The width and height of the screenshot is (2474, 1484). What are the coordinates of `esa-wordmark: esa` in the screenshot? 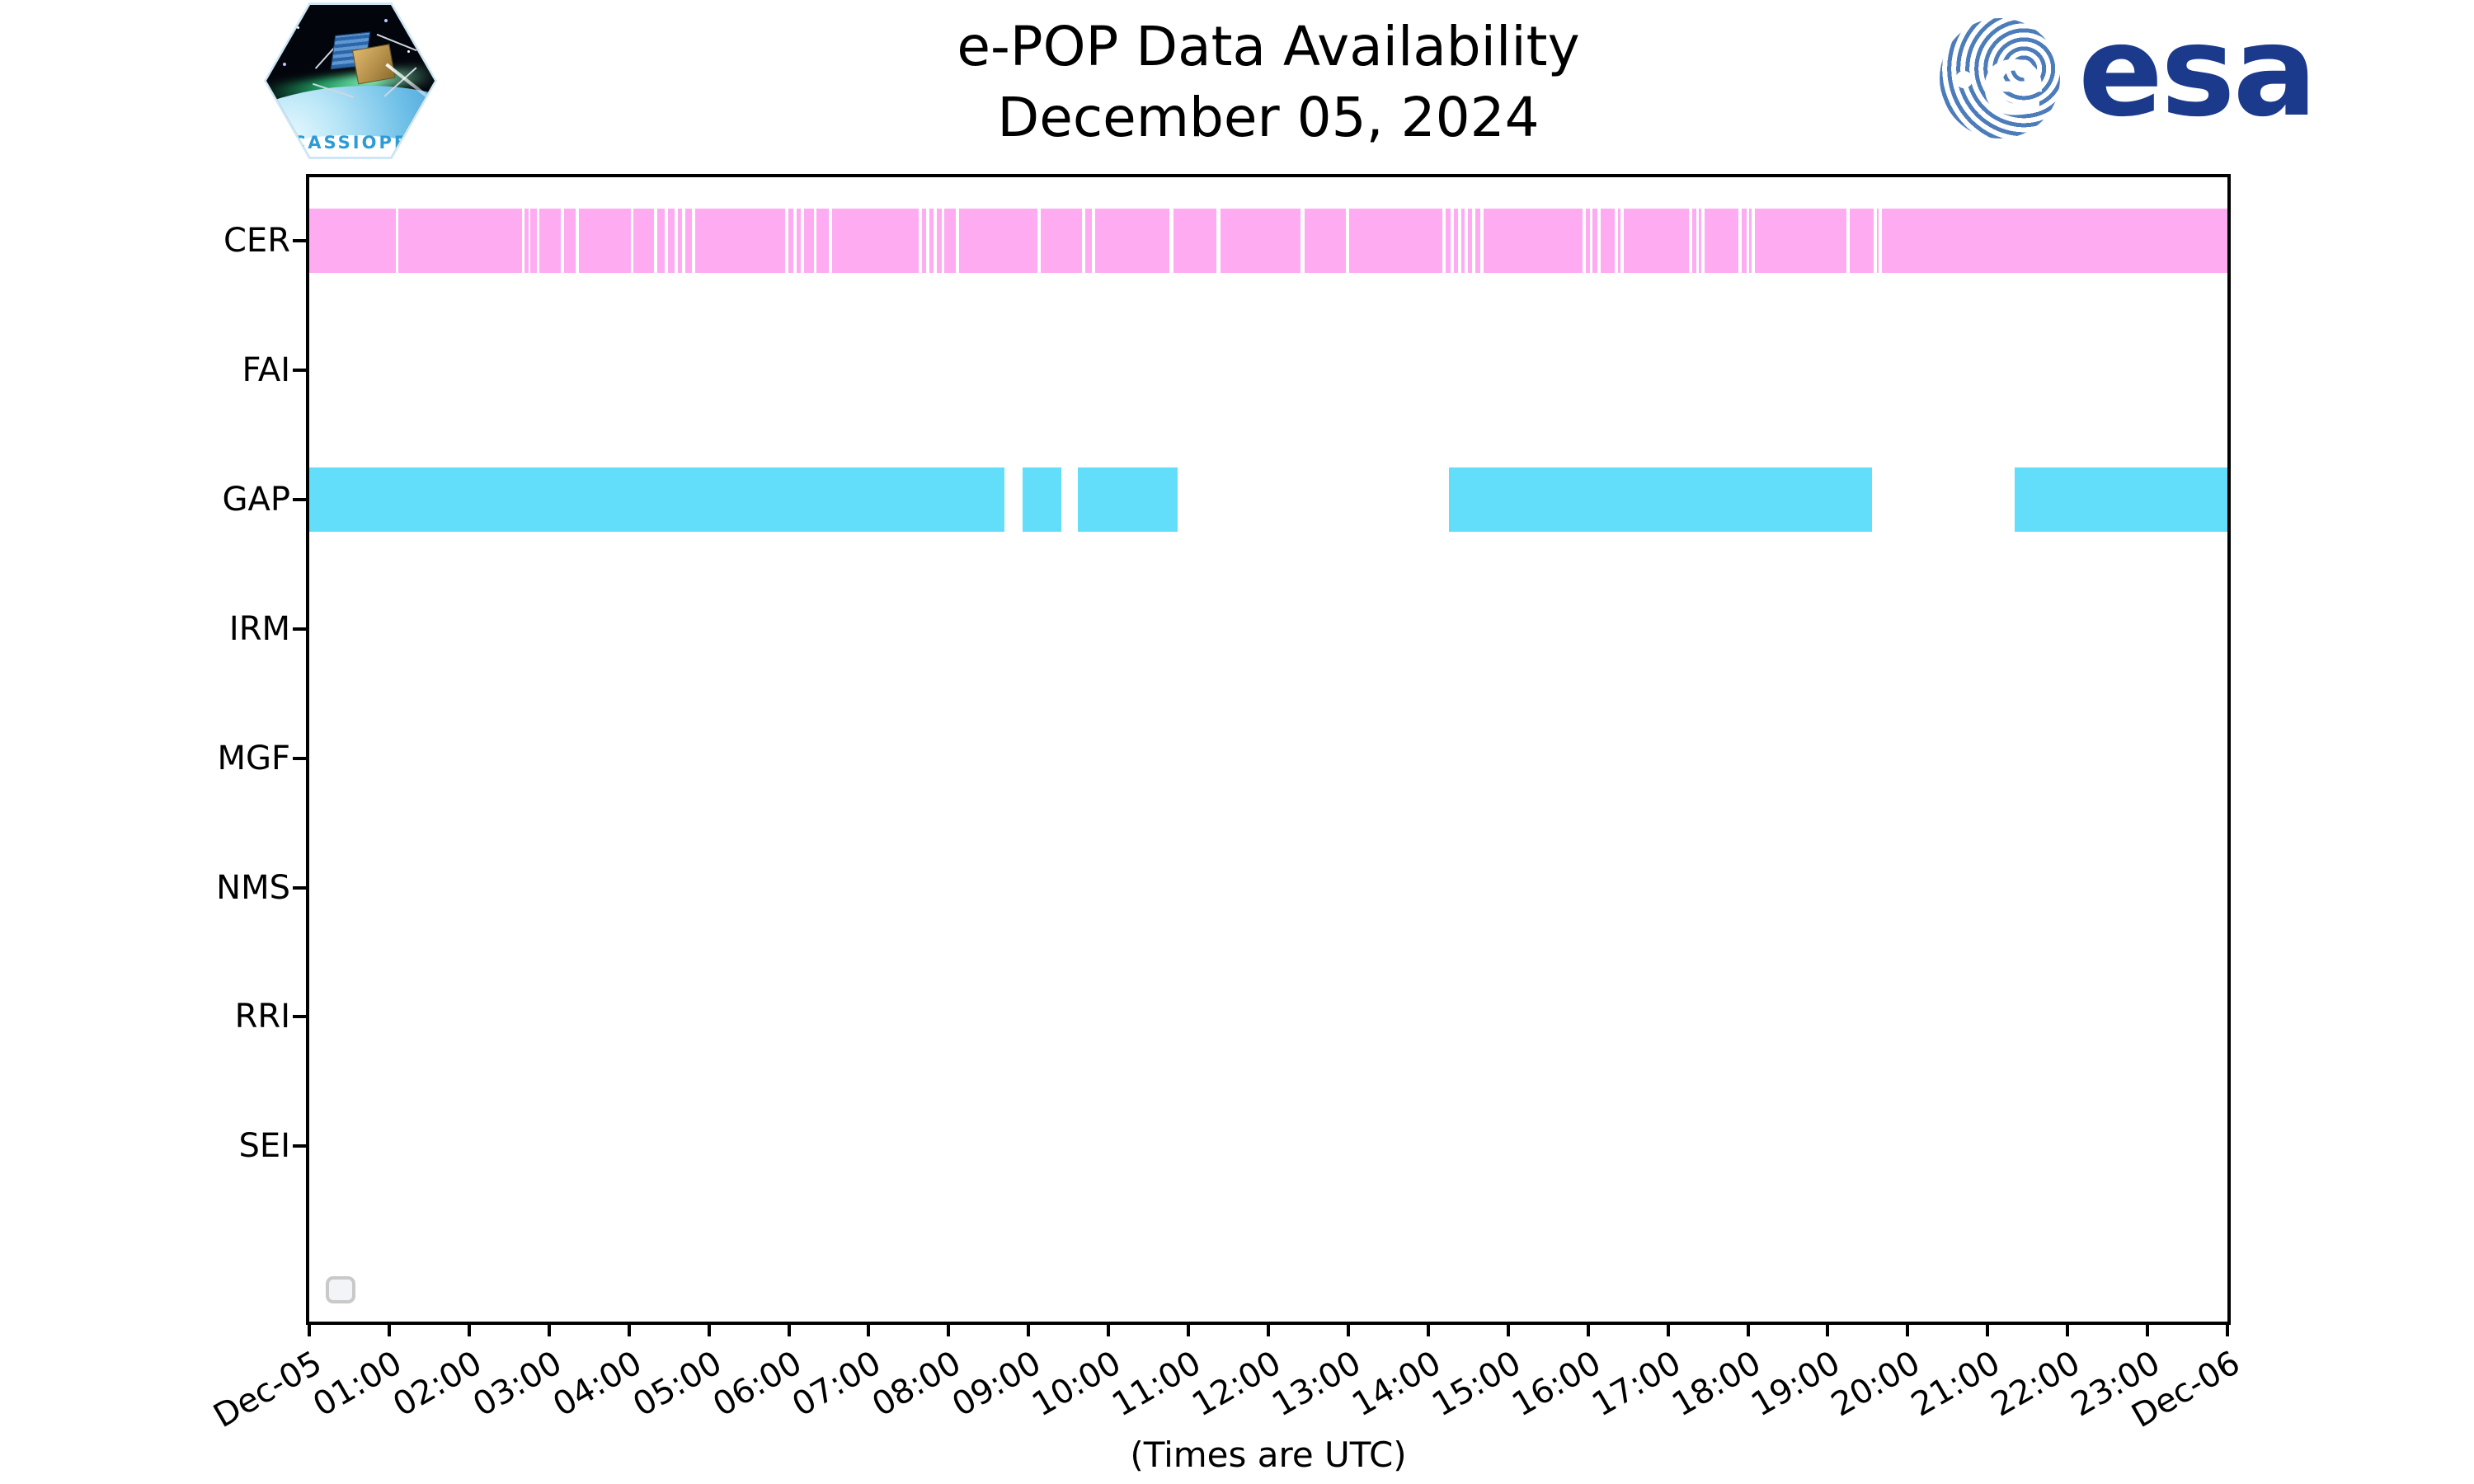 It's located at (2197, 72).